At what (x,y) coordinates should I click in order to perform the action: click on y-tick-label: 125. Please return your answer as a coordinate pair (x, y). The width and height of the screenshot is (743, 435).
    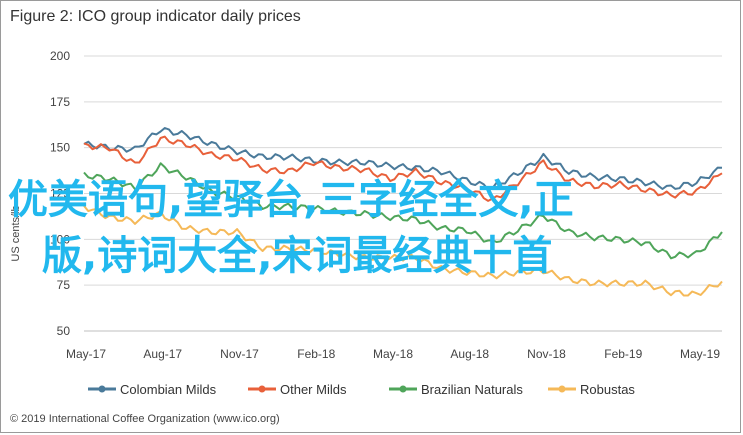
    Looking at the image, I should click on (60, 194).